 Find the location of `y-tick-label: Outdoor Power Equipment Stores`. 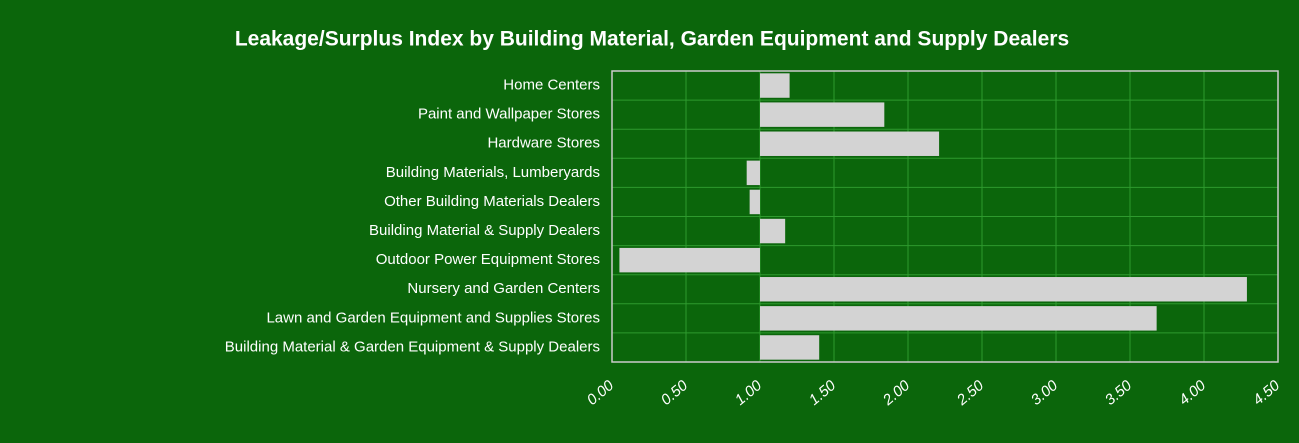

y-tick-label: Outdoor Power Equipment Stores is located at coordinates (488, 259).